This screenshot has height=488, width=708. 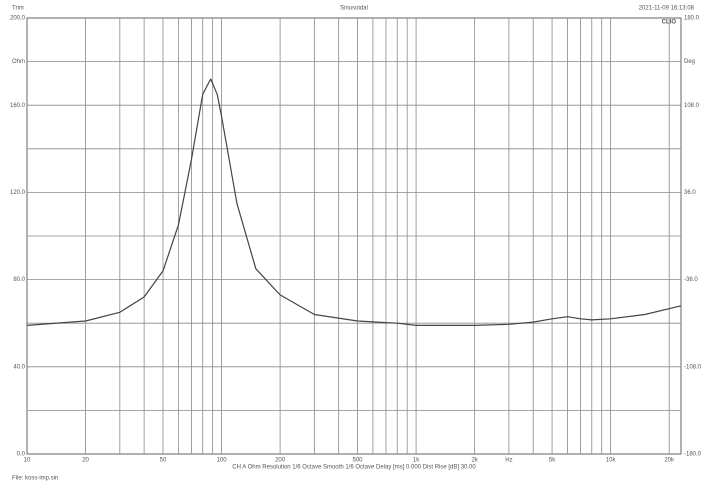 I want to click on x-tick-label: 20, so click(x=85, y=461).